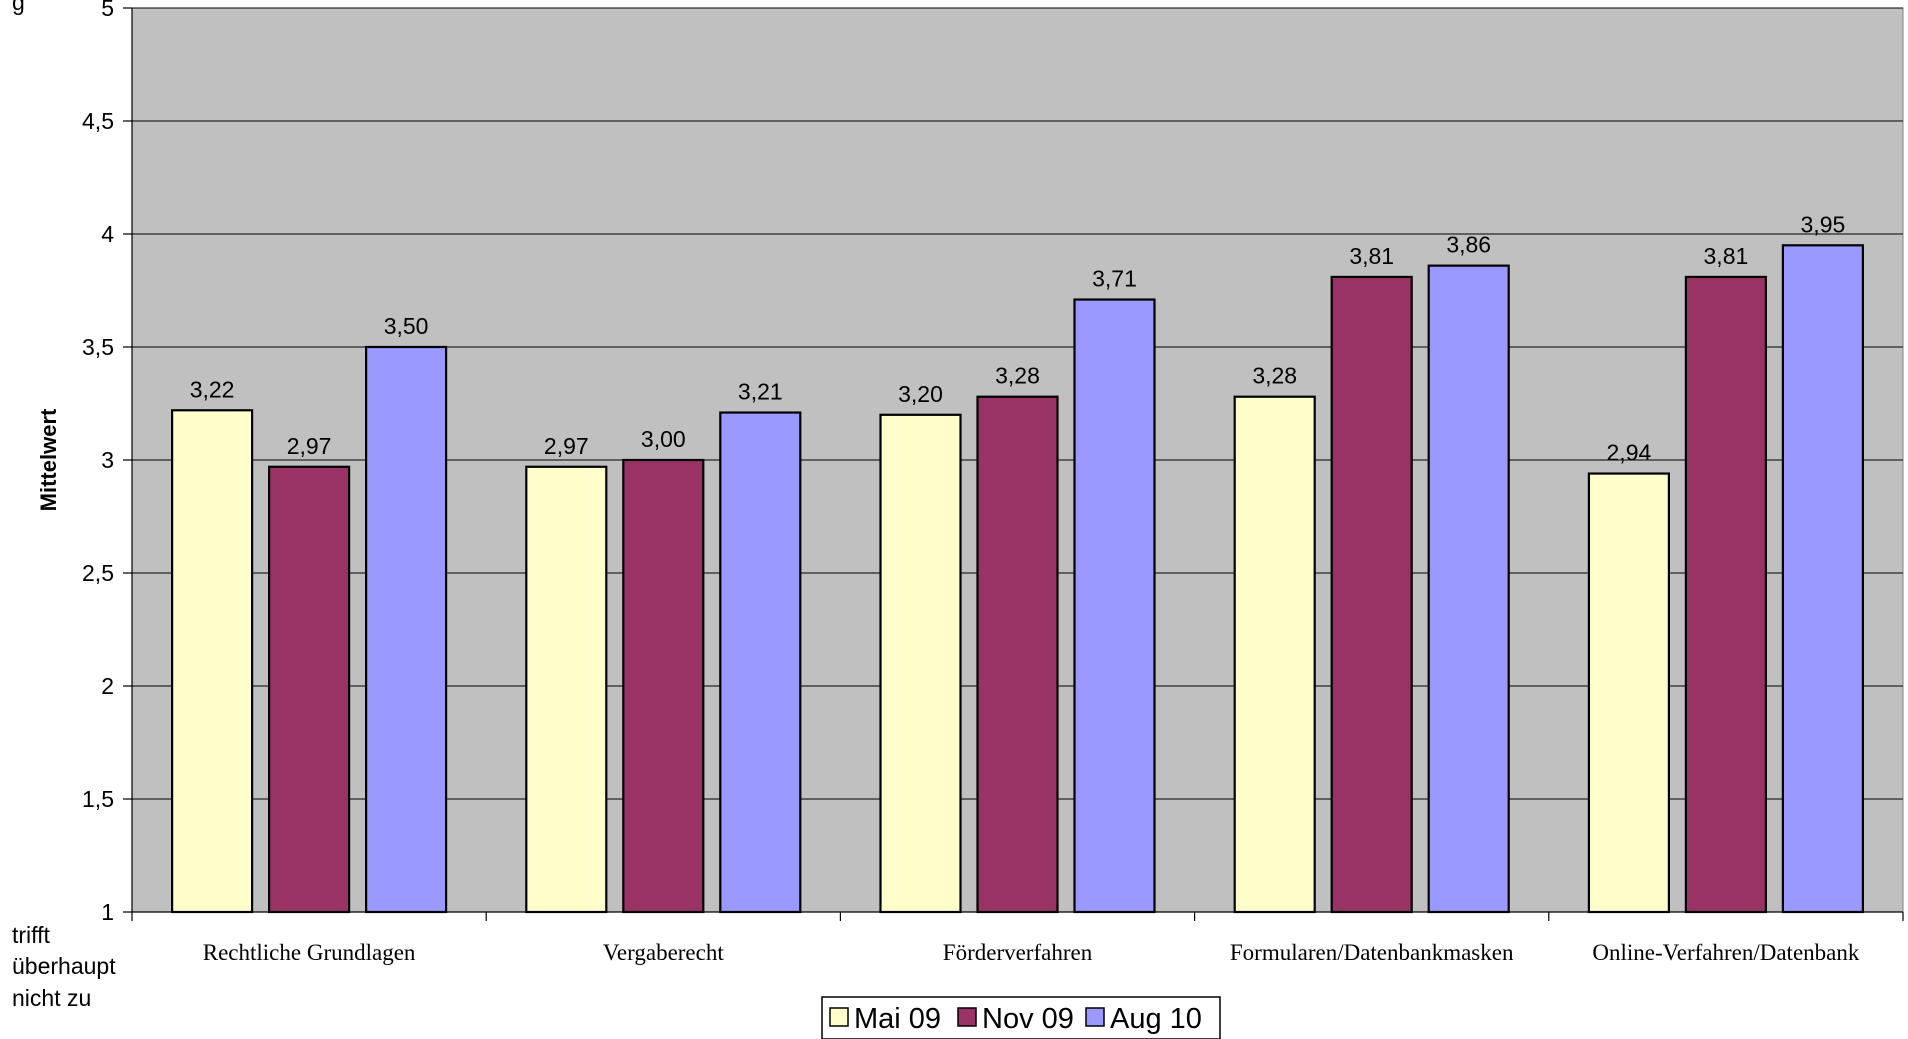 The image size is (1908, 1039). What do you see at coordinates (406, 326) in the screenshot?
I see `data-label: 3,50` at bounding box center [406, 326].